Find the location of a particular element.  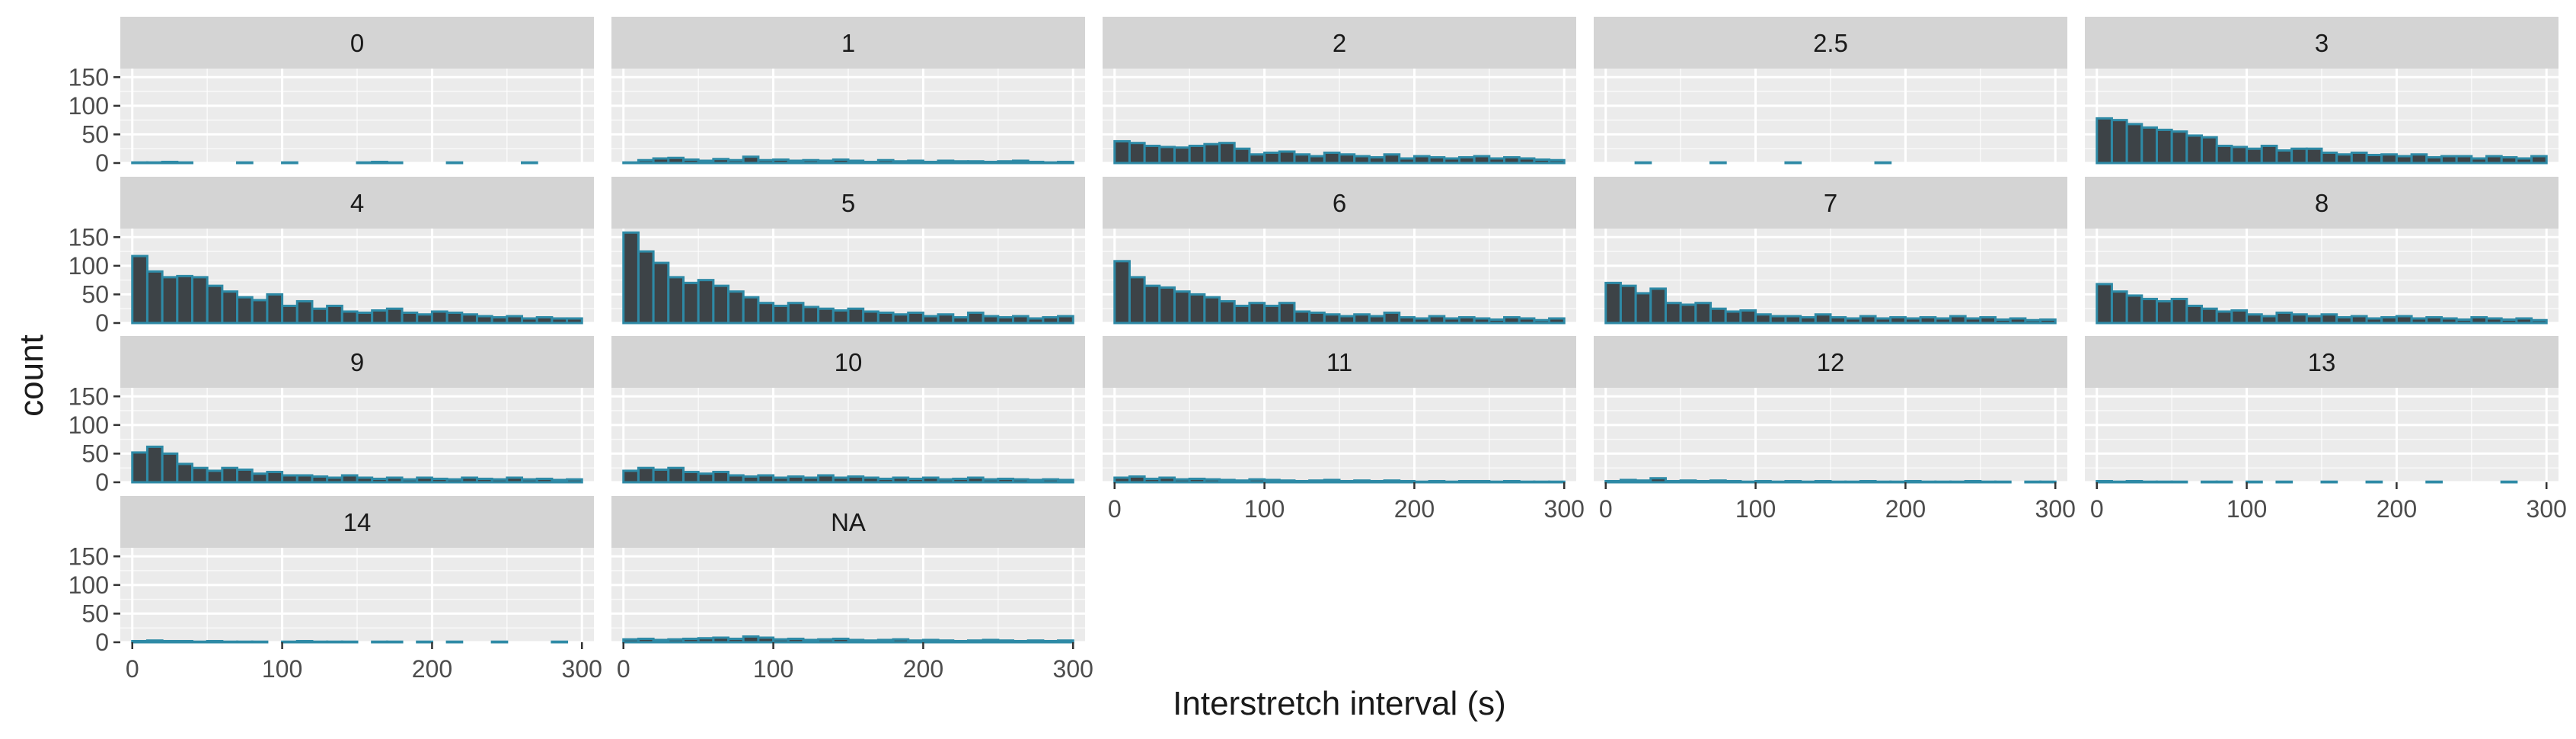

x-tick-label: 200 is located at coordinates (923, 669).